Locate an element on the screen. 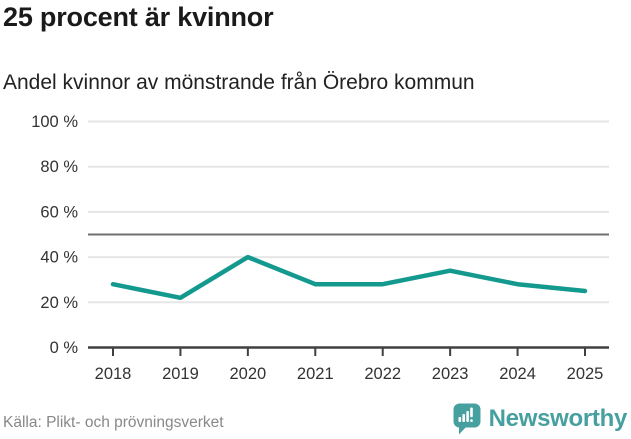  y-tick-label: 20 % is located at coordinates (59, 303).